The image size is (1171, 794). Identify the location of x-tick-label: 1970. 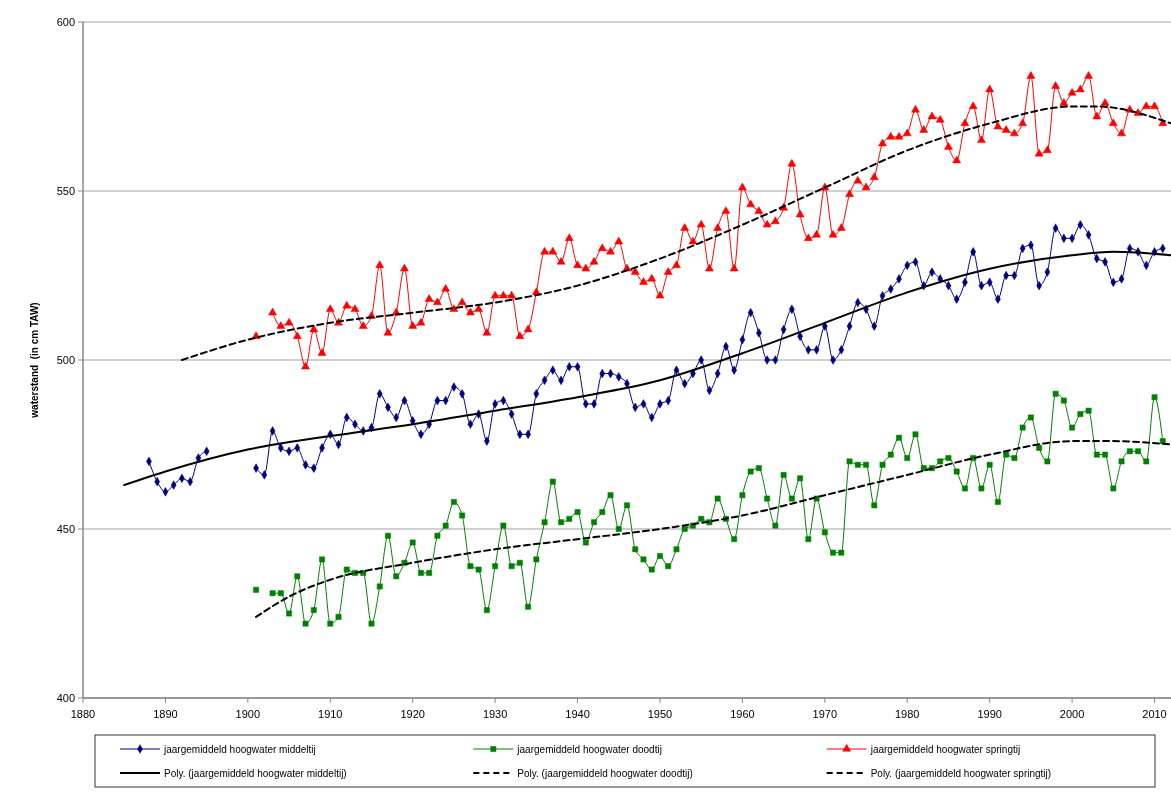
(825, 714).